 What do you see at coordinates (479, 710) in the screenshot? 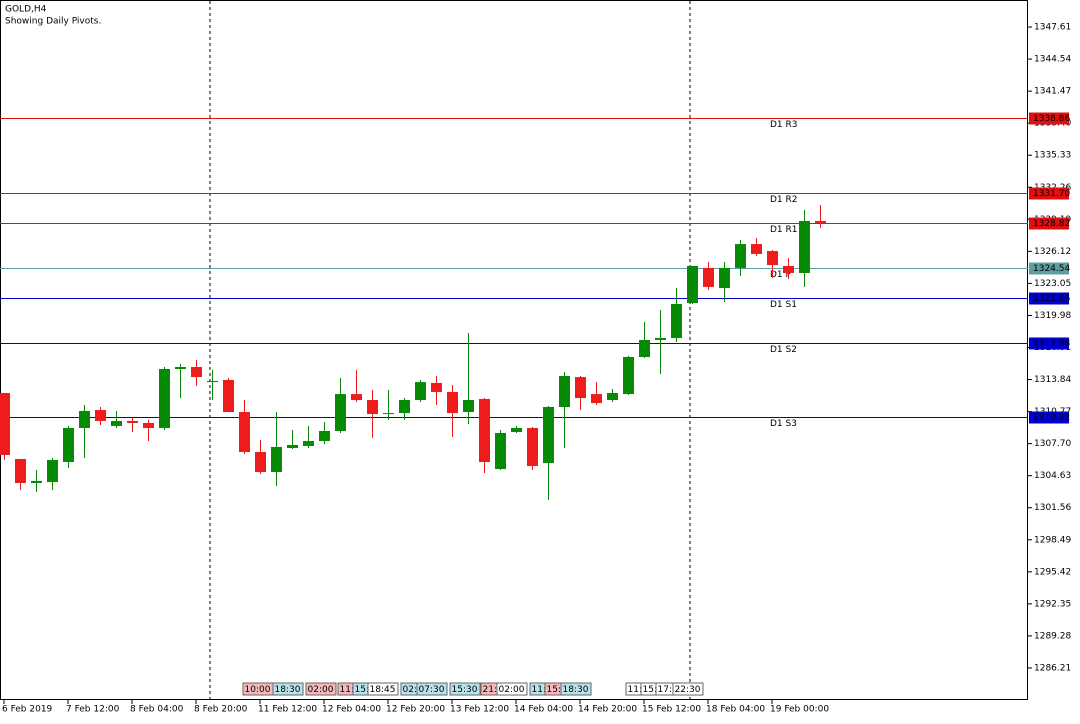
I see `x-tick-label: 13 Feb 12:00` at bounding box center [479, 710].